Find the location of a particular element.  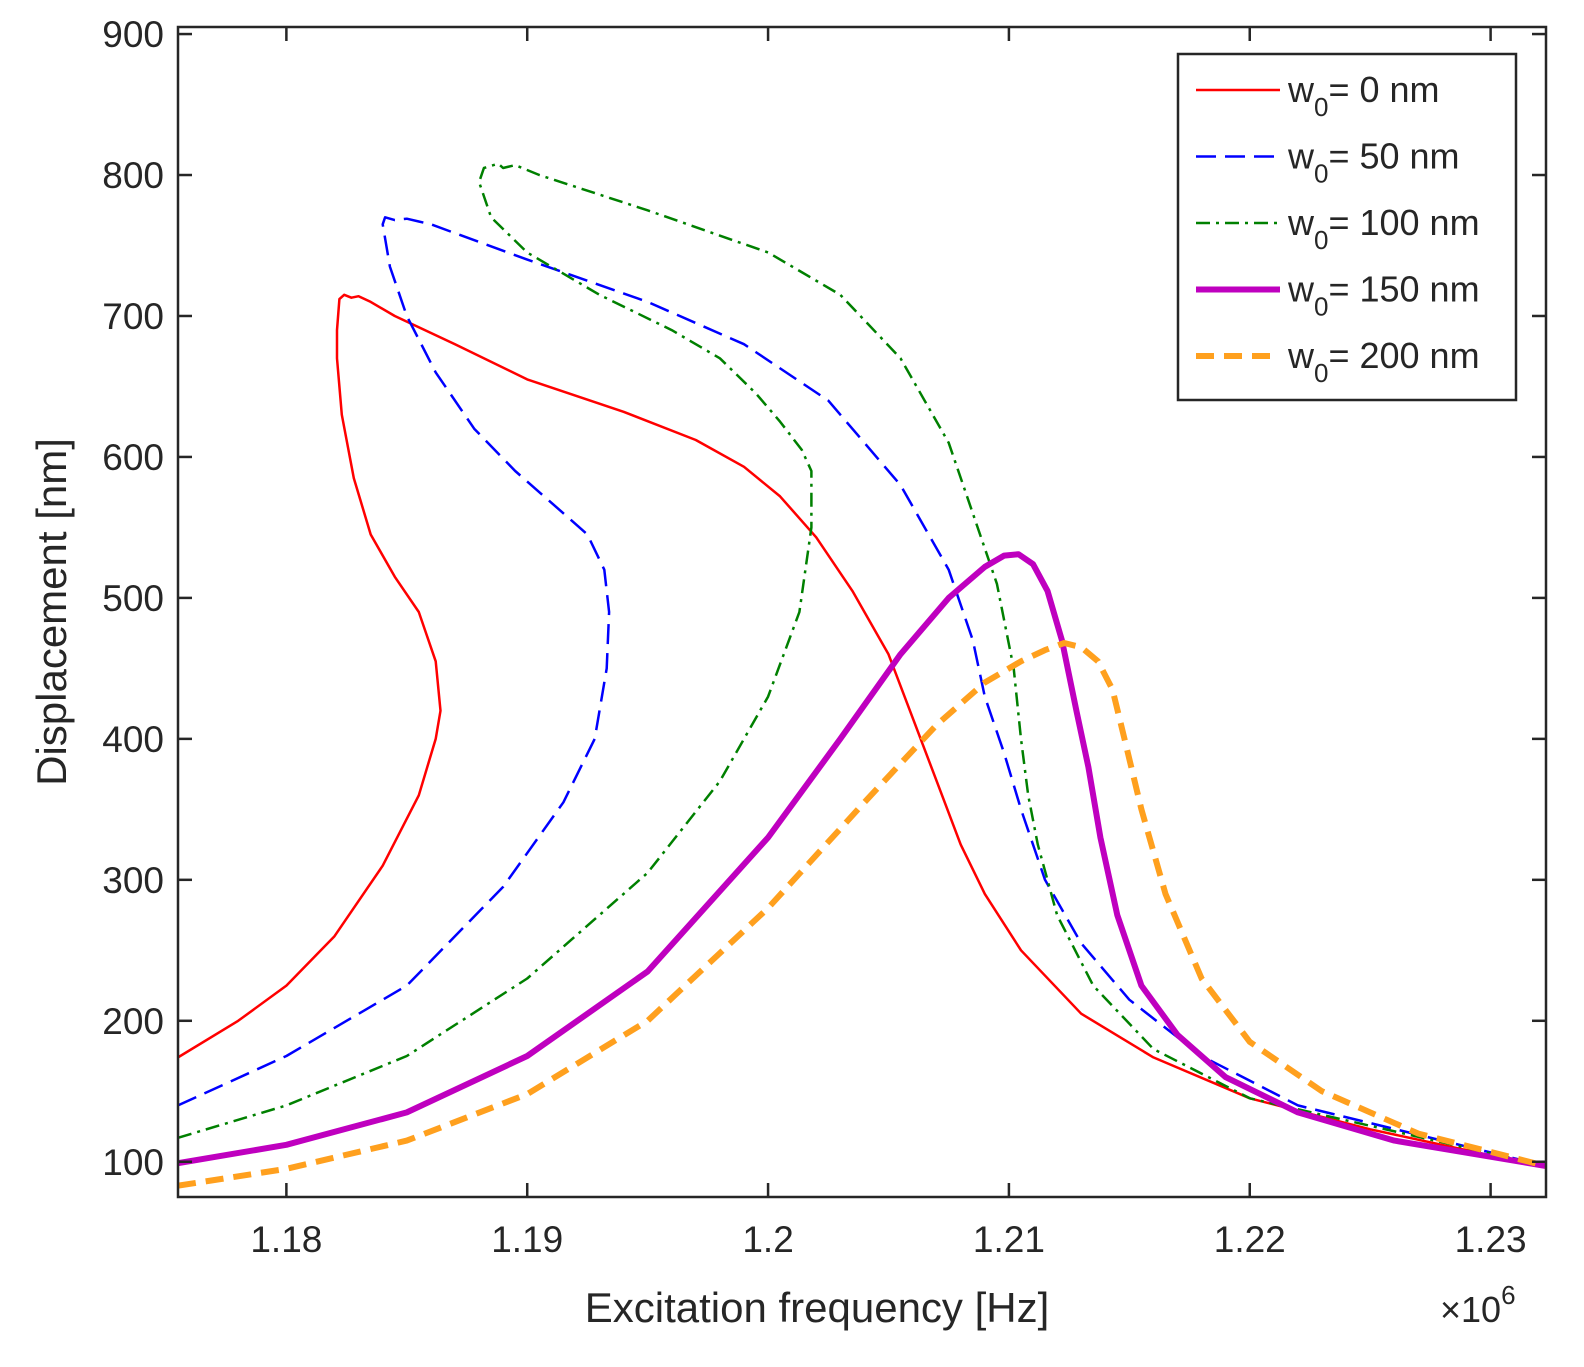

x-tick-label: 1.22 is located at coordinates (1250, 1239).